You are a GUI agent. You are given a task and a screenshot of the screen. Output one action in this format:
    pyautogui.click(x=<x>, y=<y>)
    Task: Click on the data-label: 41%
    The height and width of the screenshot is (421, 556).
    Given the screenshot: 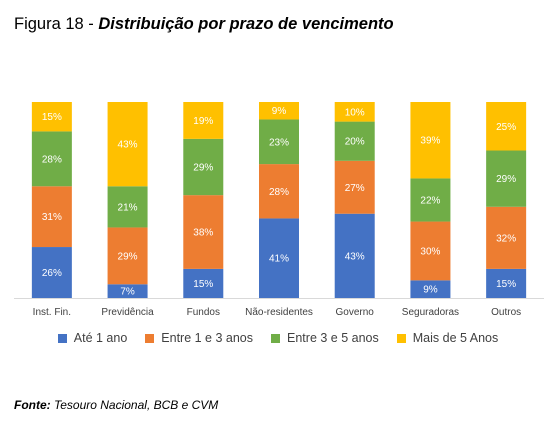 What is the action you would take?
    pyautogui.click(x=279, y=259)
    